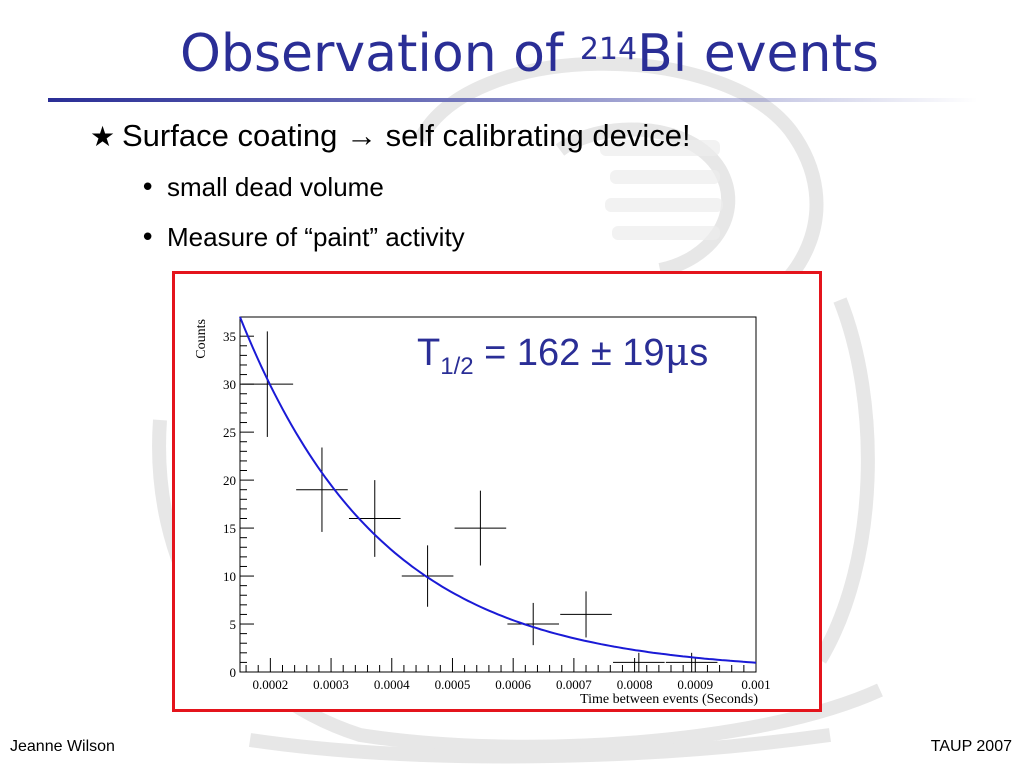 The height and width of the screenshot is (768, 1024). I want to click on y-tick-label: 15, so click(229, 528).